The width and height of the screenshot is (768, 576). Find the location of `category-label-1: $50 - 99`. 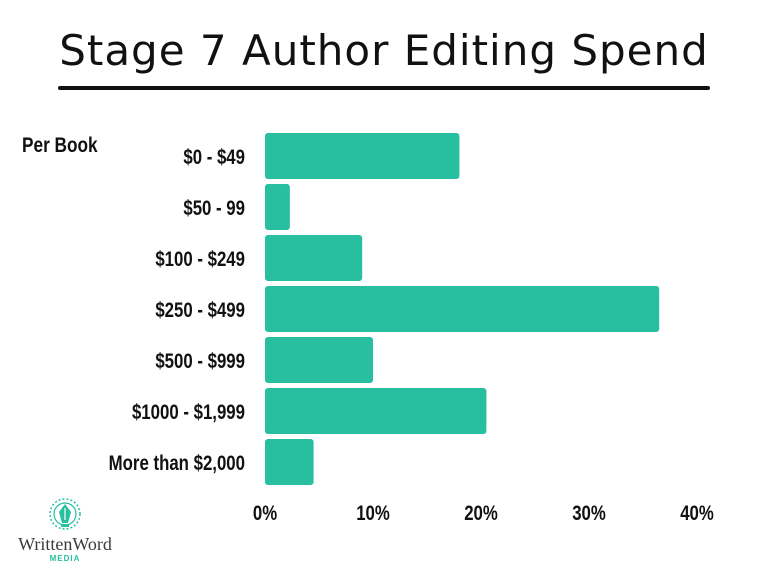

category-label-1: $50 - 99 is located at coordinates (214, 208).